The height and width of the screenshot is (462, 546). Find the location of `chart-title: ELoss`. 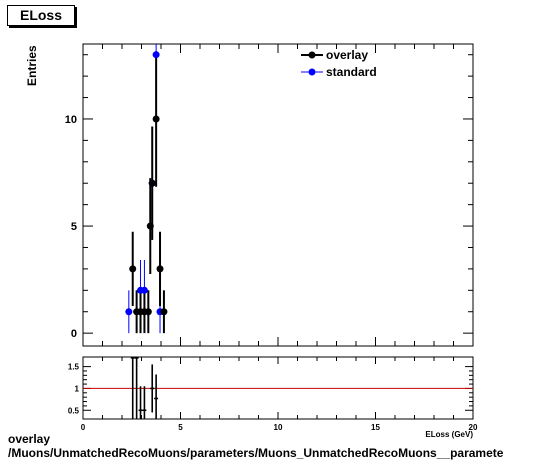

chart-title: ELoss is located at coordinates (41, 15).